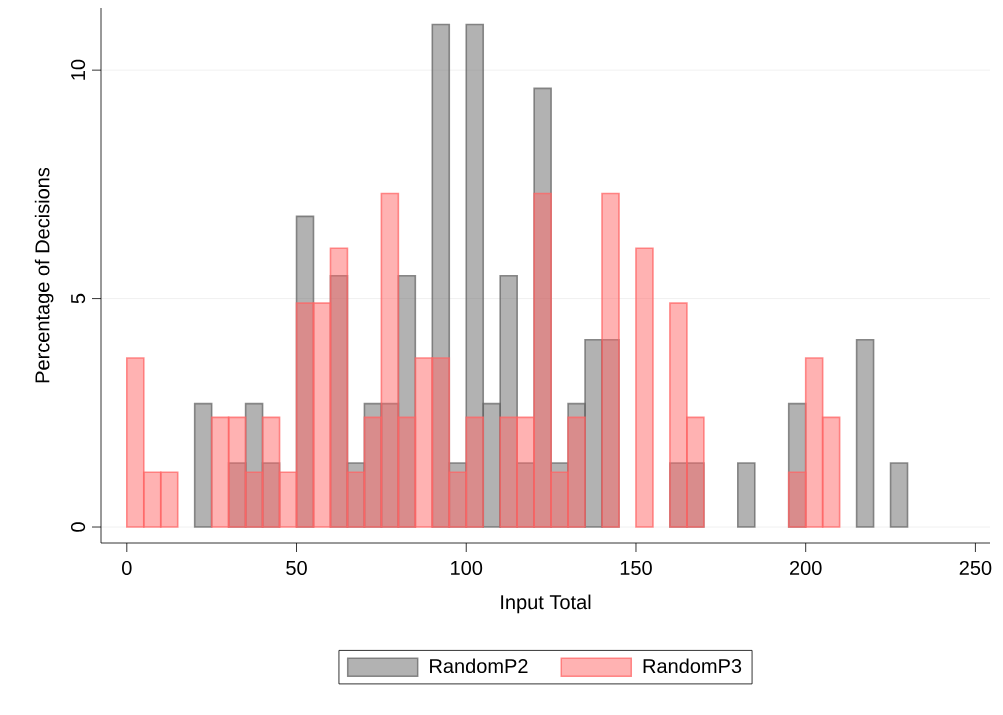  What do you see at coordinates (692, 666) in the screenshot?
I see `legend-label: RandomP3` at bounding box center [692, 666].